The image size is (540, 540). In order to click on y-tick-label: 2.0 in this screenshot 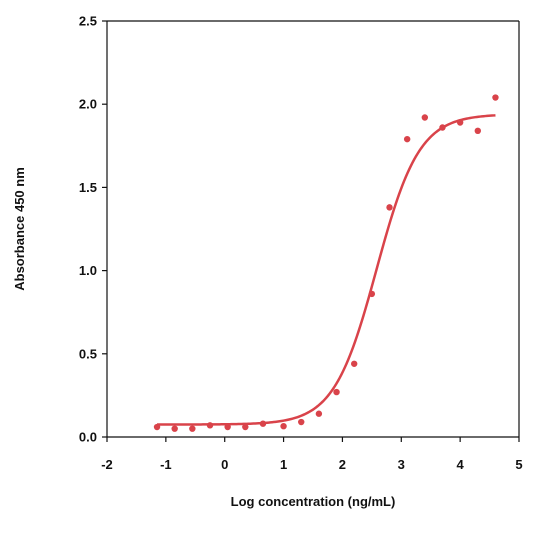, I will do `click(88, 104)`.